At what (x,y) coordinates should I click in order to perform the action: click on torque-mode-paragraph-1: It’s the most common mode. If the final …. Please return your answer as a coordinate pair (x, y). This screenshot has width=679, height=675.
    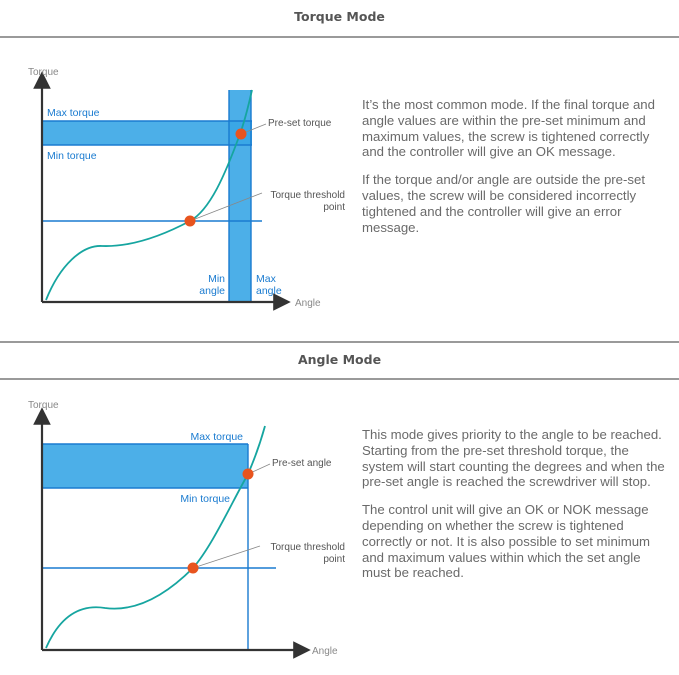
    Looking at the image, I should click on (508, 128).